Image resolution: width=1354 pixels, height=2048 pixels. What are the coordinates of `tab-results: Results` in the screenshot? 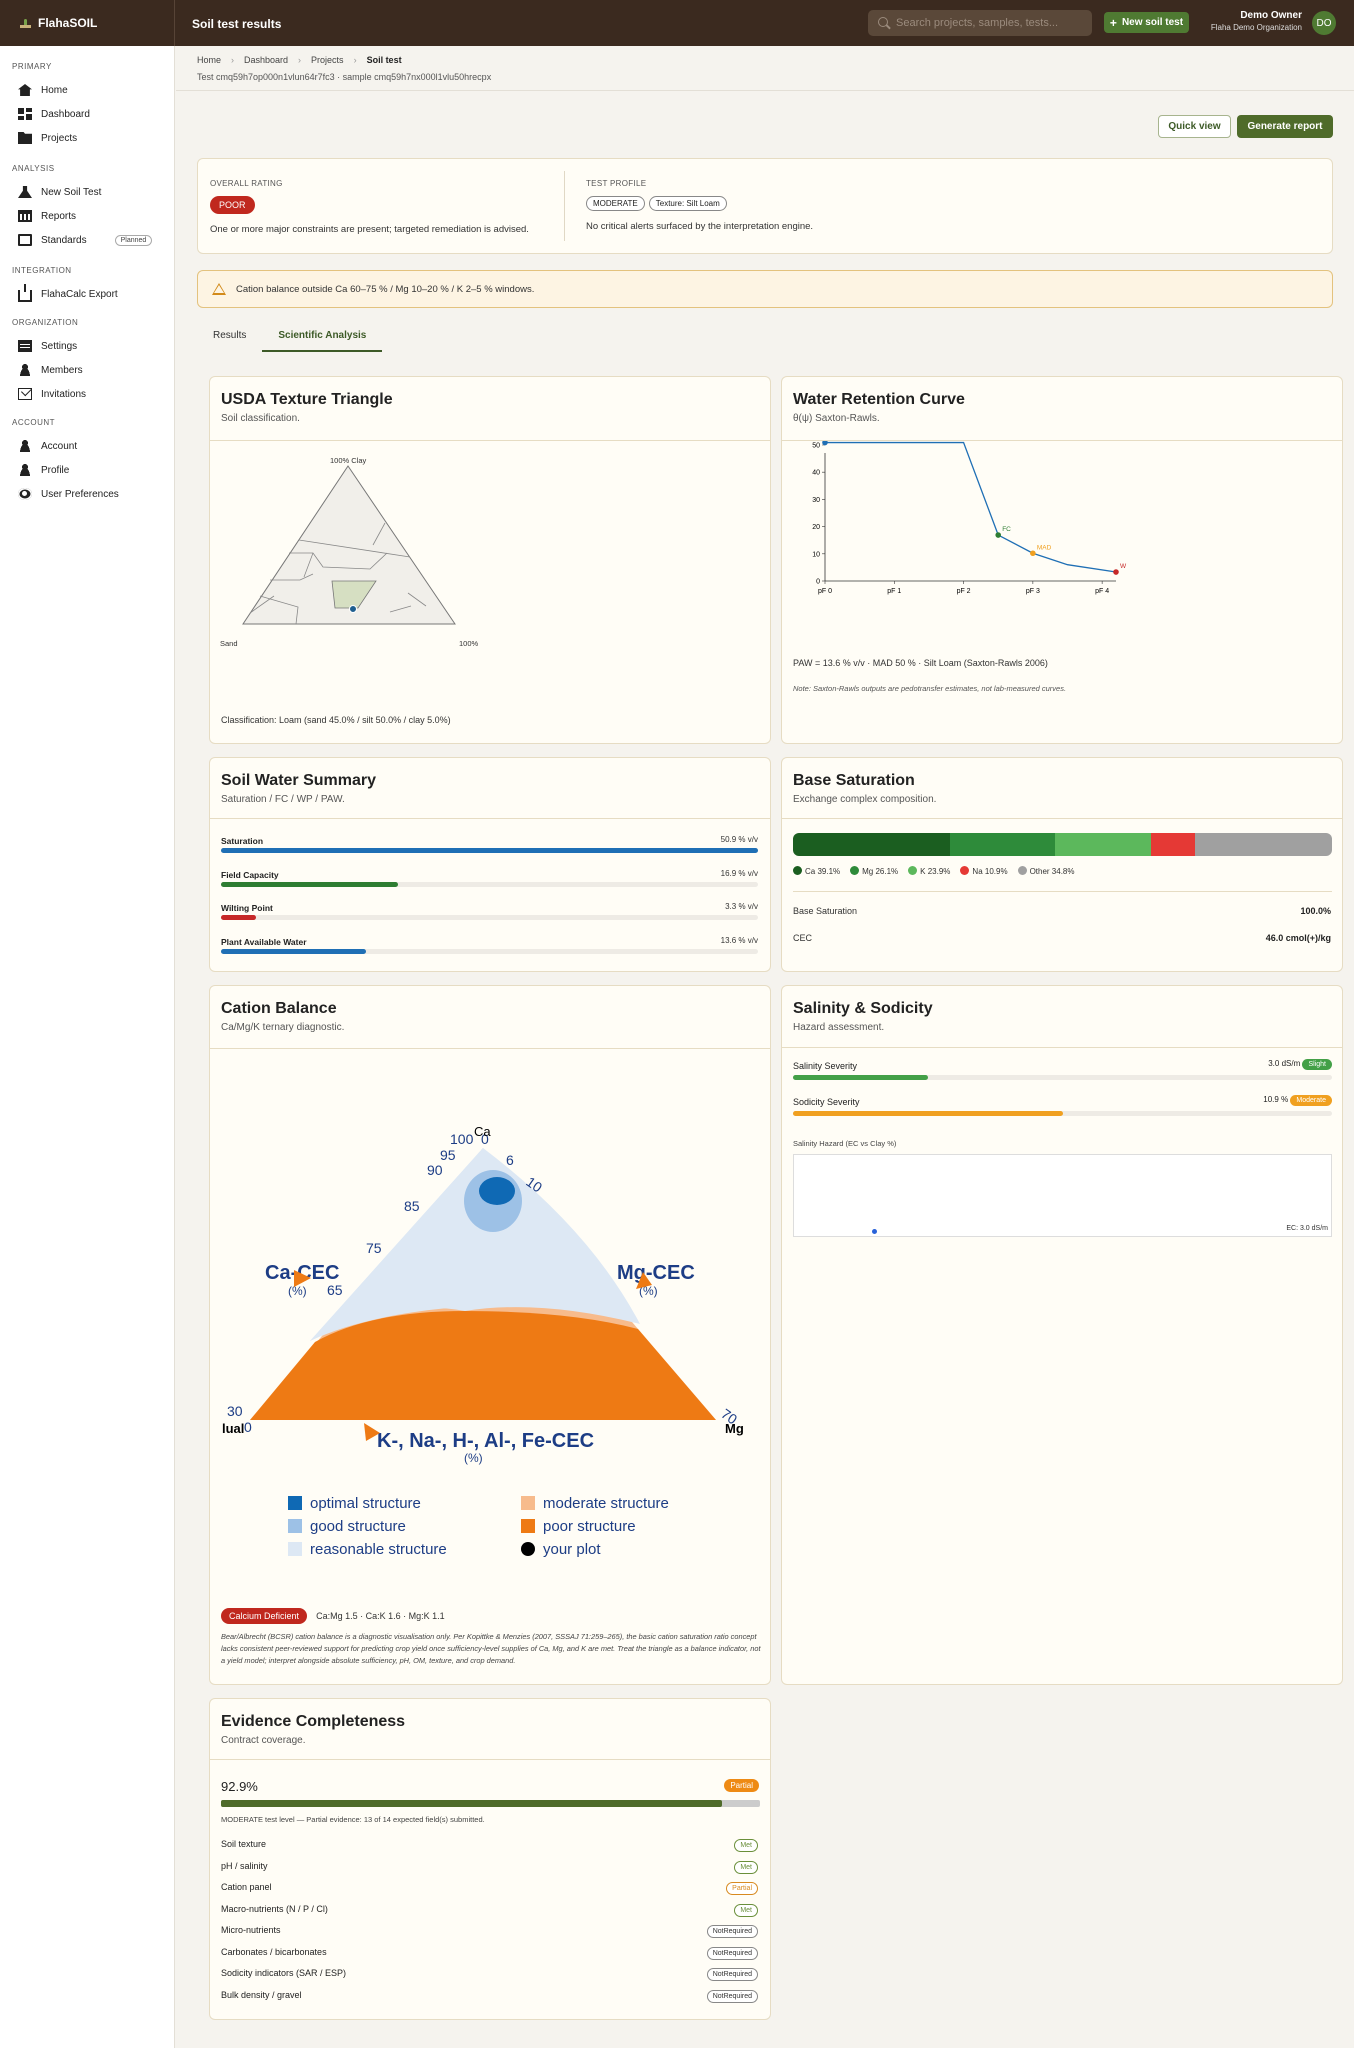 It's located at (230, 335).